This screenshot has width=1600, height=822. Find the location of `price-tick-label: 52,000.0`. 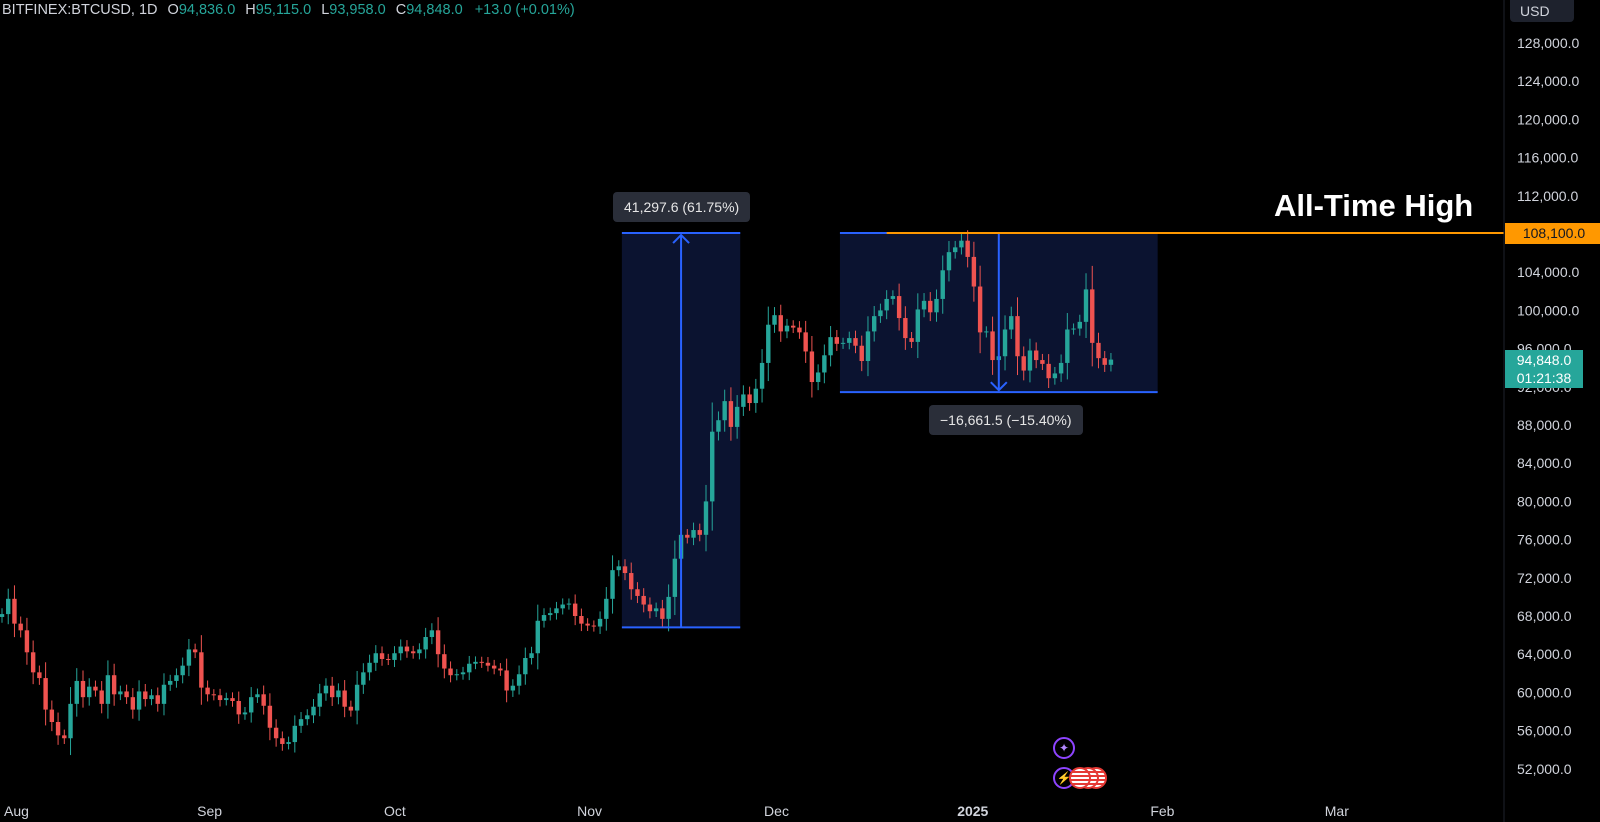

price-tick-label: 52,000.0 is located at coordinates (1544, 769).